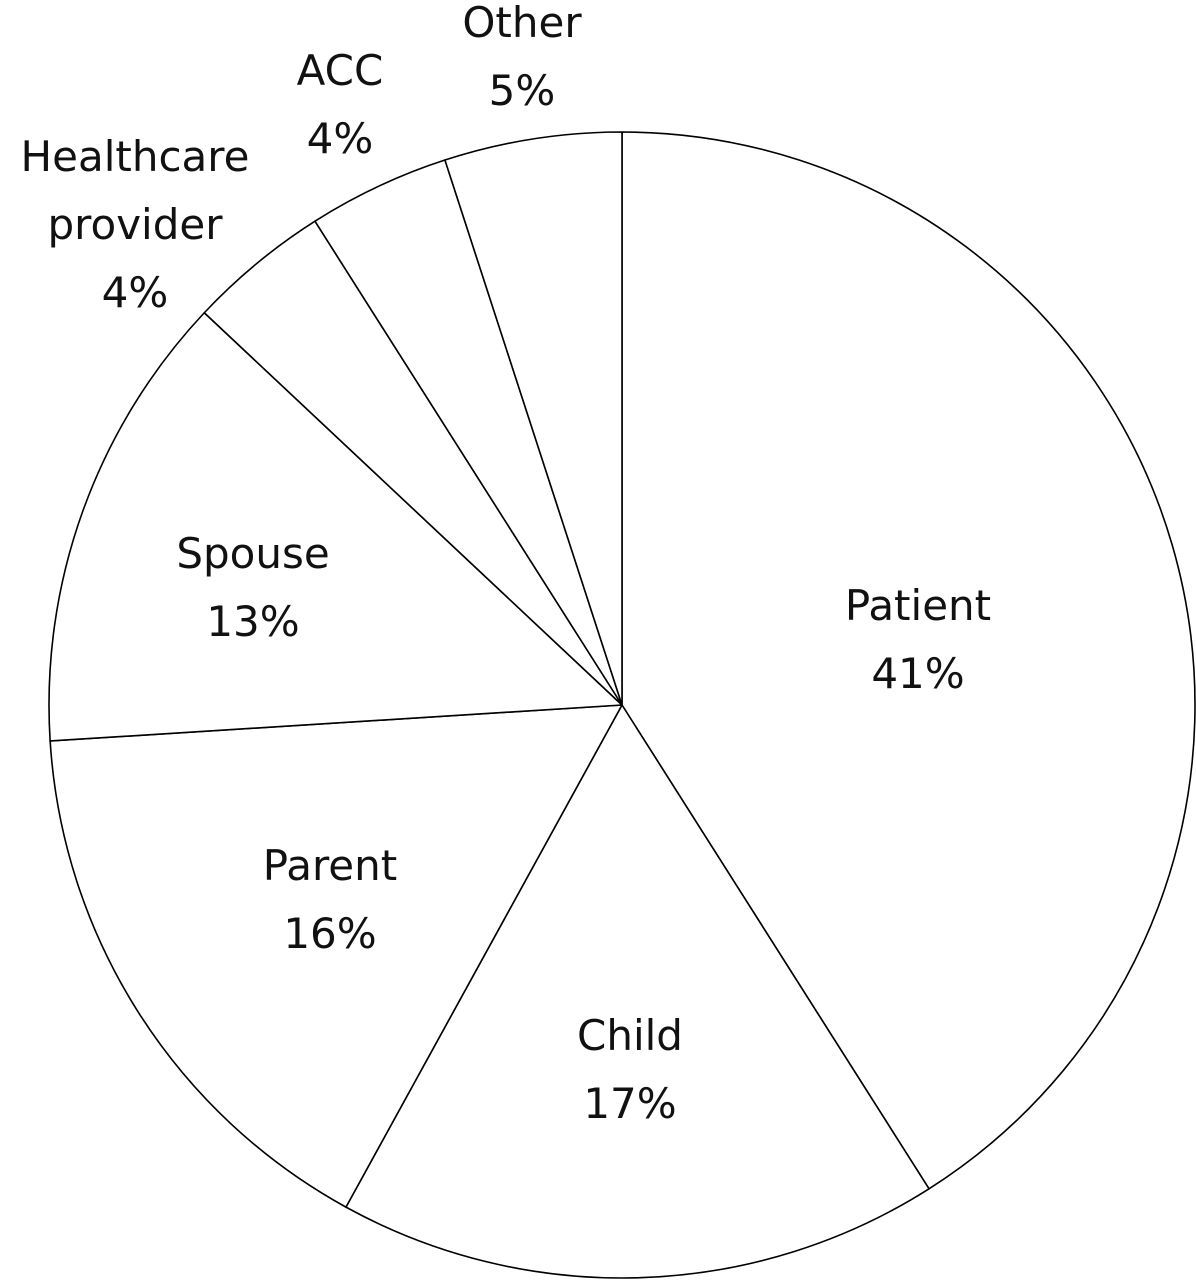 Image resolution: width=1196 pixels, height=1280 pixels. I want to click on slice-label: Other 5%, so click(521, 62).